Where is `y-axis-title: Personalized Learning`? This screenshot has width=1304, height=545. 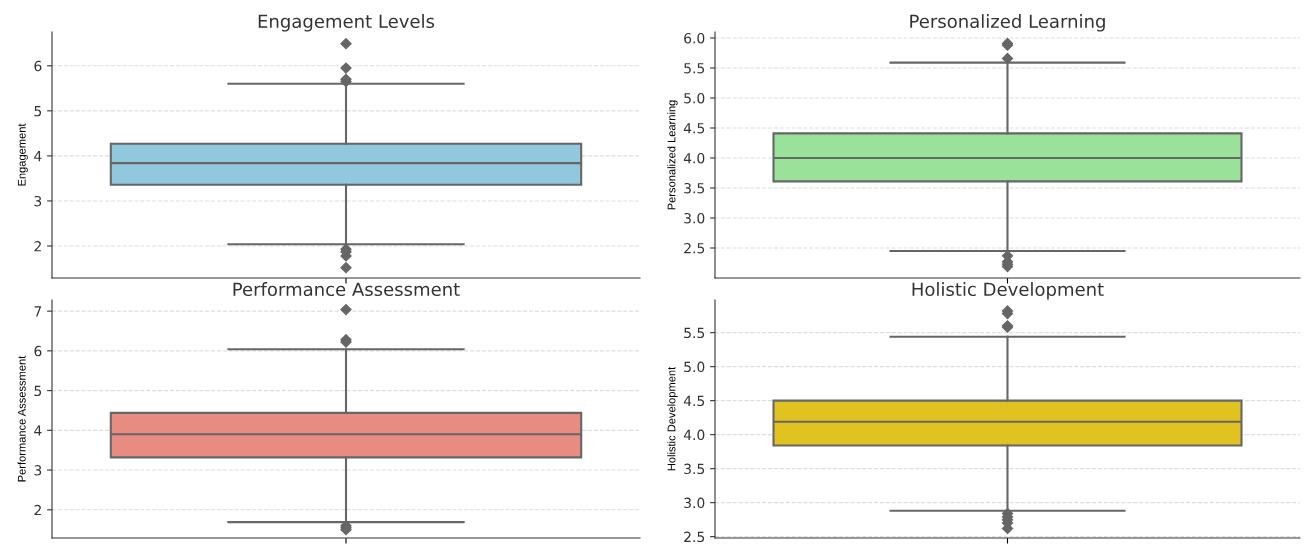
y-axis-title: Personalized Learning is located at coordinates (672, 155).